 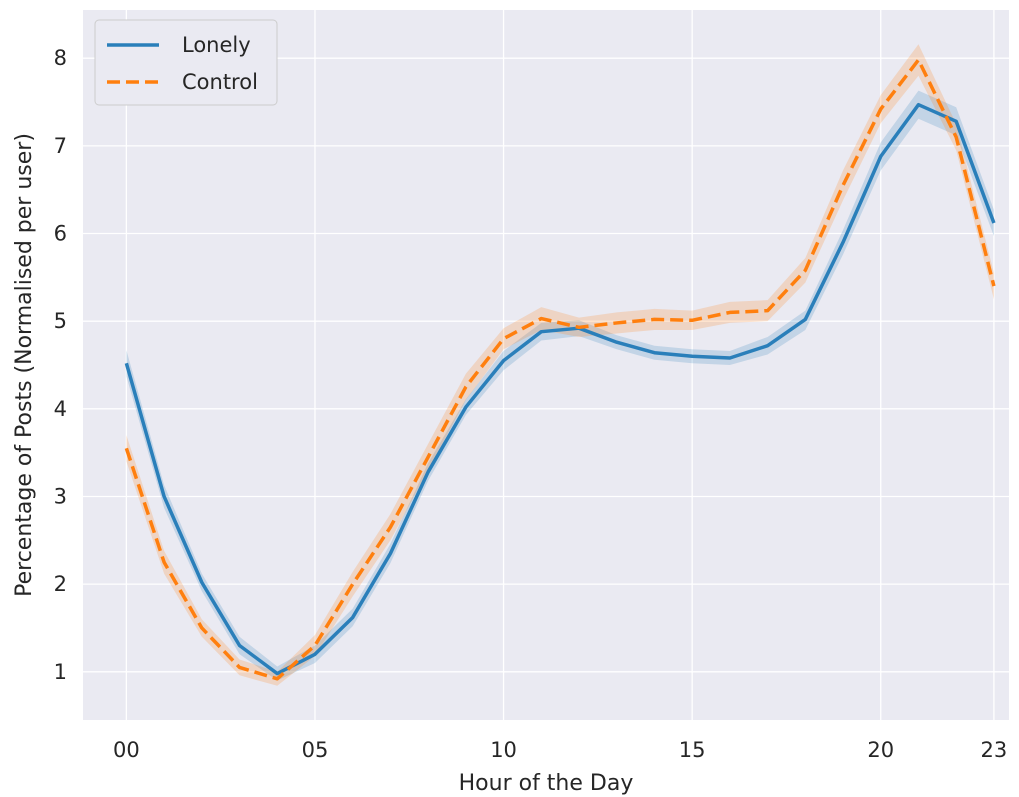 I want to click on y-tick-label: 5, so click(x=60, y=321).